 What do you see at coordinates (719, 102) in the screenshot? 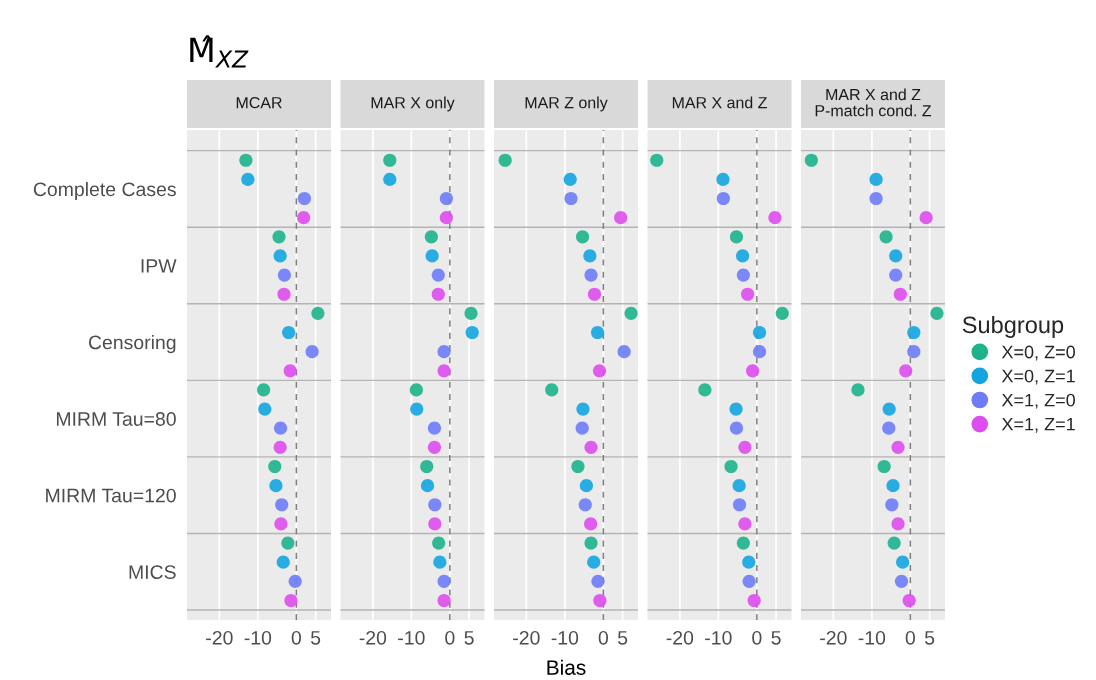
I see `chart-subtitle: MAR X and Z` at bounding box center [719, 102].